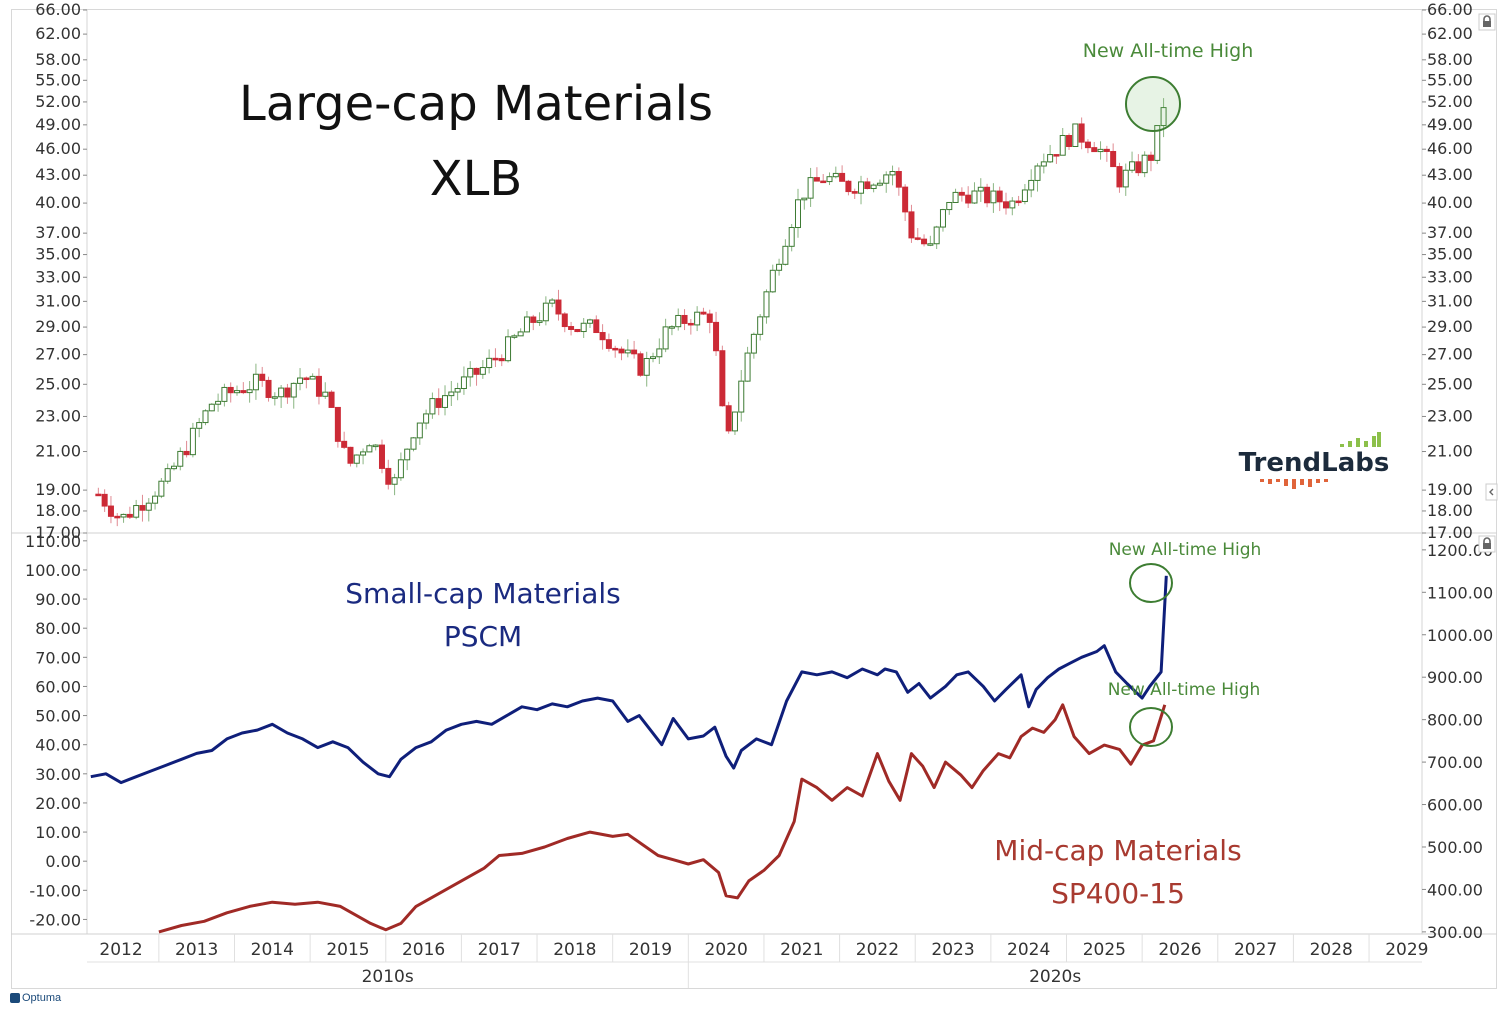 This screenshot has height=1018, width=1508. I want to click on y-tick-label: 52.00, so click(58, 101).